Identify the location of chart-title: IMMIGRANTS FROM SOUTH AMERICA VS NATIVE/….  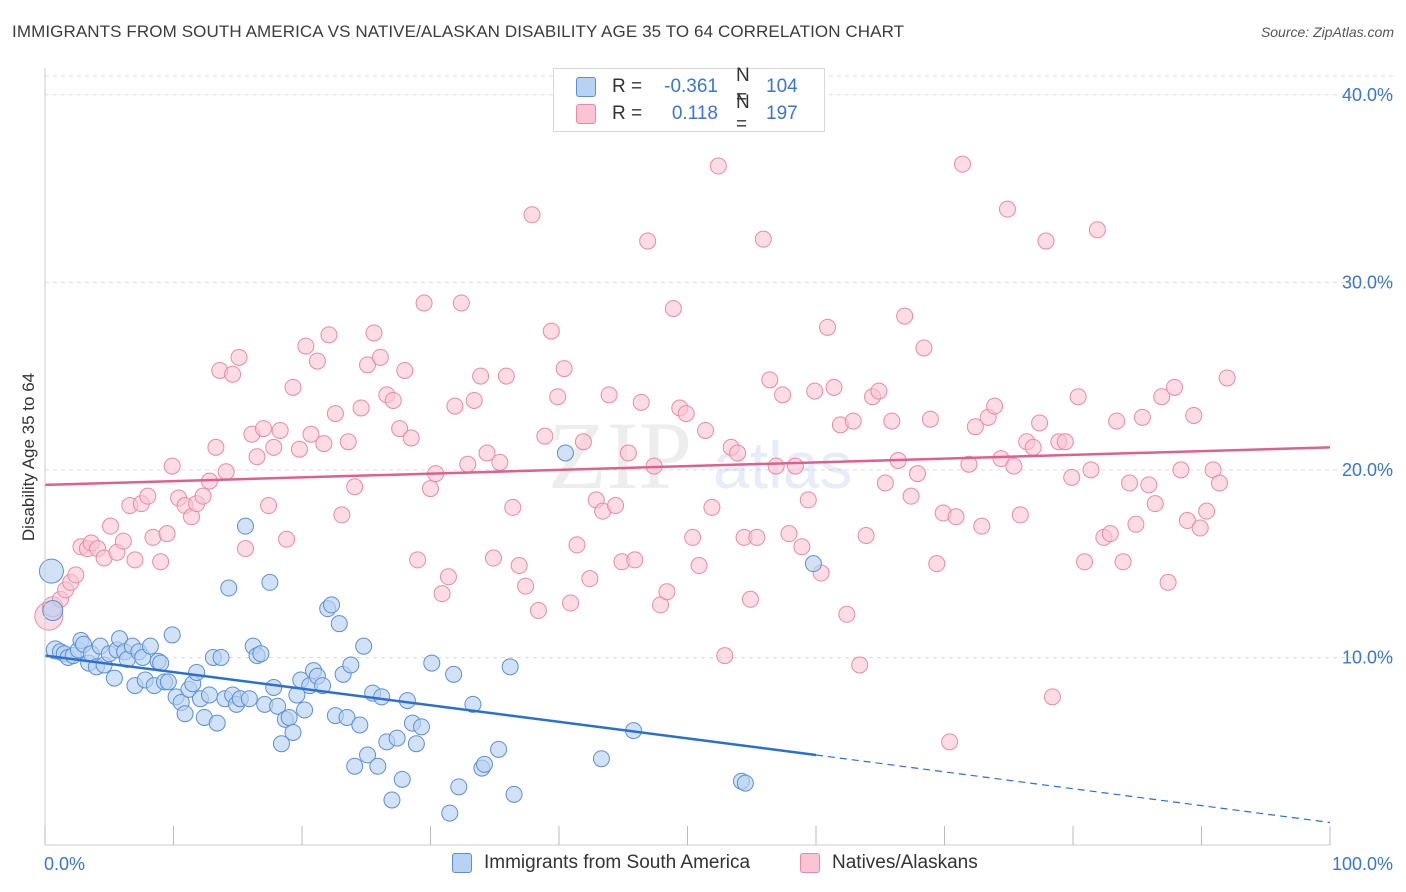
(458, 31).